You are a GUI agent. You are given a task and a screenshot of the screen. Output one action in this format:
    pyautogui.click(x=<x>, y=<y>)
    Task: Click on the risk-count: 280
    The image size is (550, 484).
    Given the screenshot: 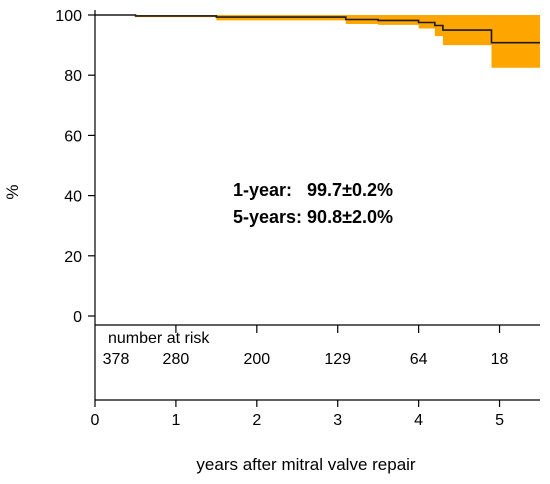 What is the action you would take?
    pyautogui.click(x=176, y=359)
    